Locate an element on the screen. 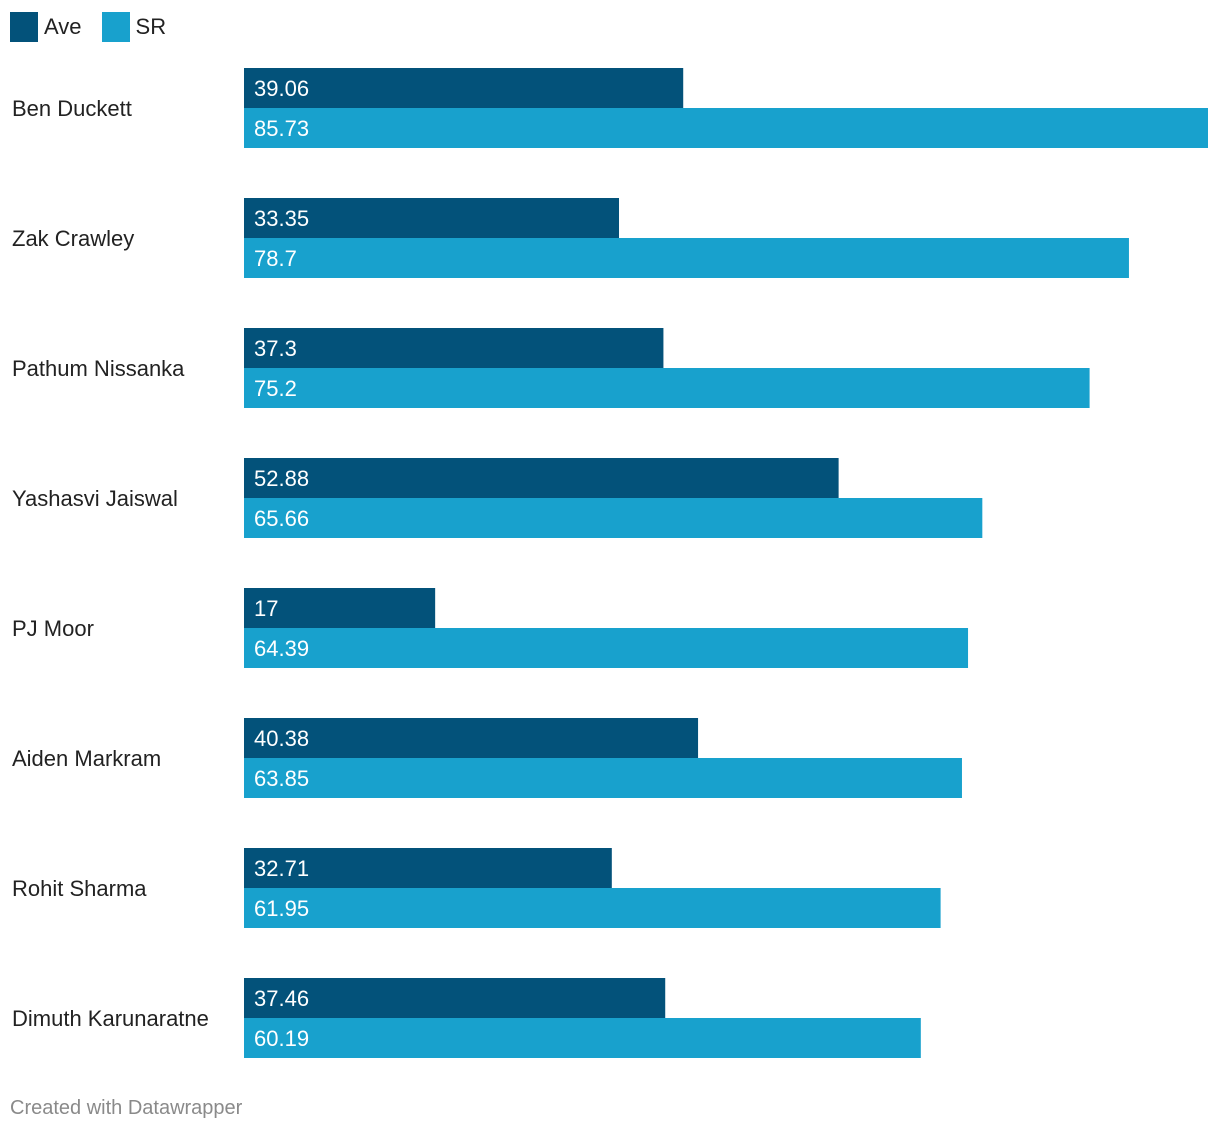  bar-label-ave-rohit-sharma: 32.71 is located at coordinates (281, 868).